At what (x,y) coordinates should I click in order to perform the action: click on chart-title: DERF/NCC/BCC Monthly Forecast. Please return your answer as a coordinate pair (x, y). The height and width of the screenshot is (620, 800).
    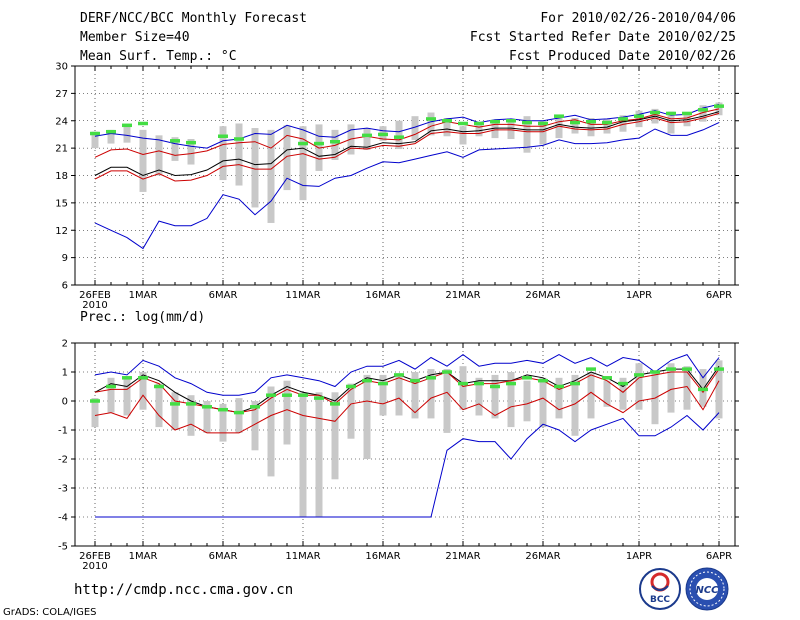
    Looking at the image, I should click on (193, 18).